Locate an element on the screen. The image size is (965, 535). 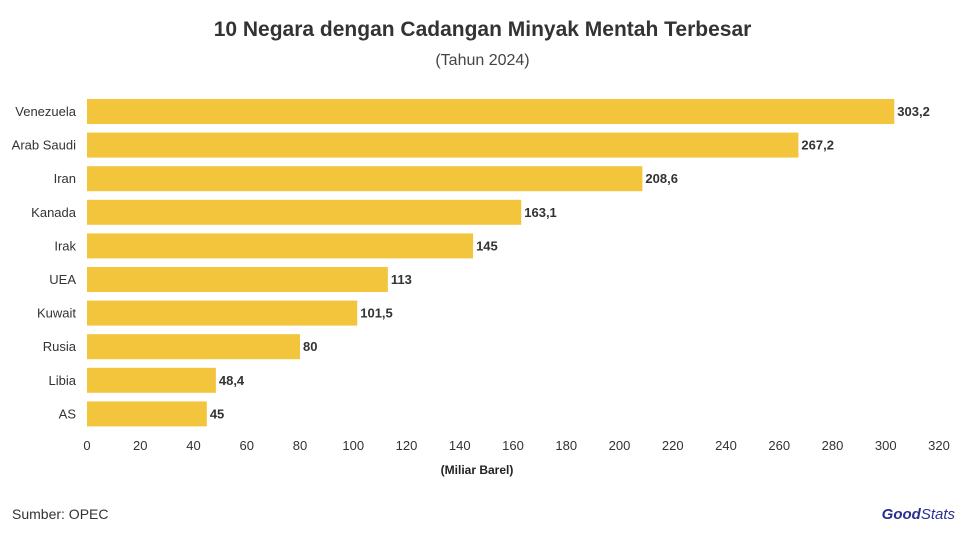
x-tick-label: 160 is located at coordinates (513, 445).